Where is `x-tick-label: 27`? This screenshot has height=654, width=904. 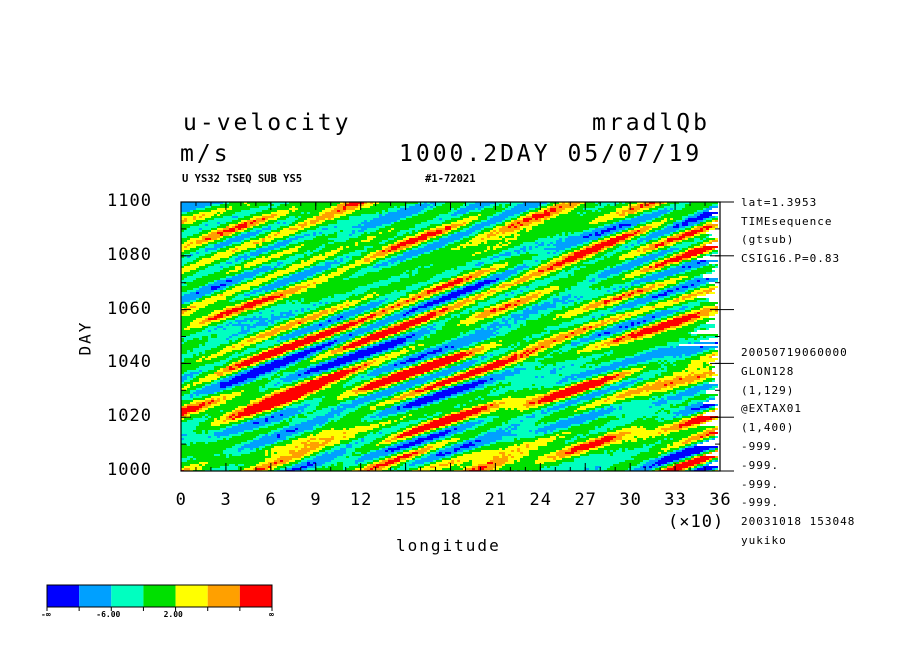
x-tick-label: 27 is located at coordinates (585, 500).